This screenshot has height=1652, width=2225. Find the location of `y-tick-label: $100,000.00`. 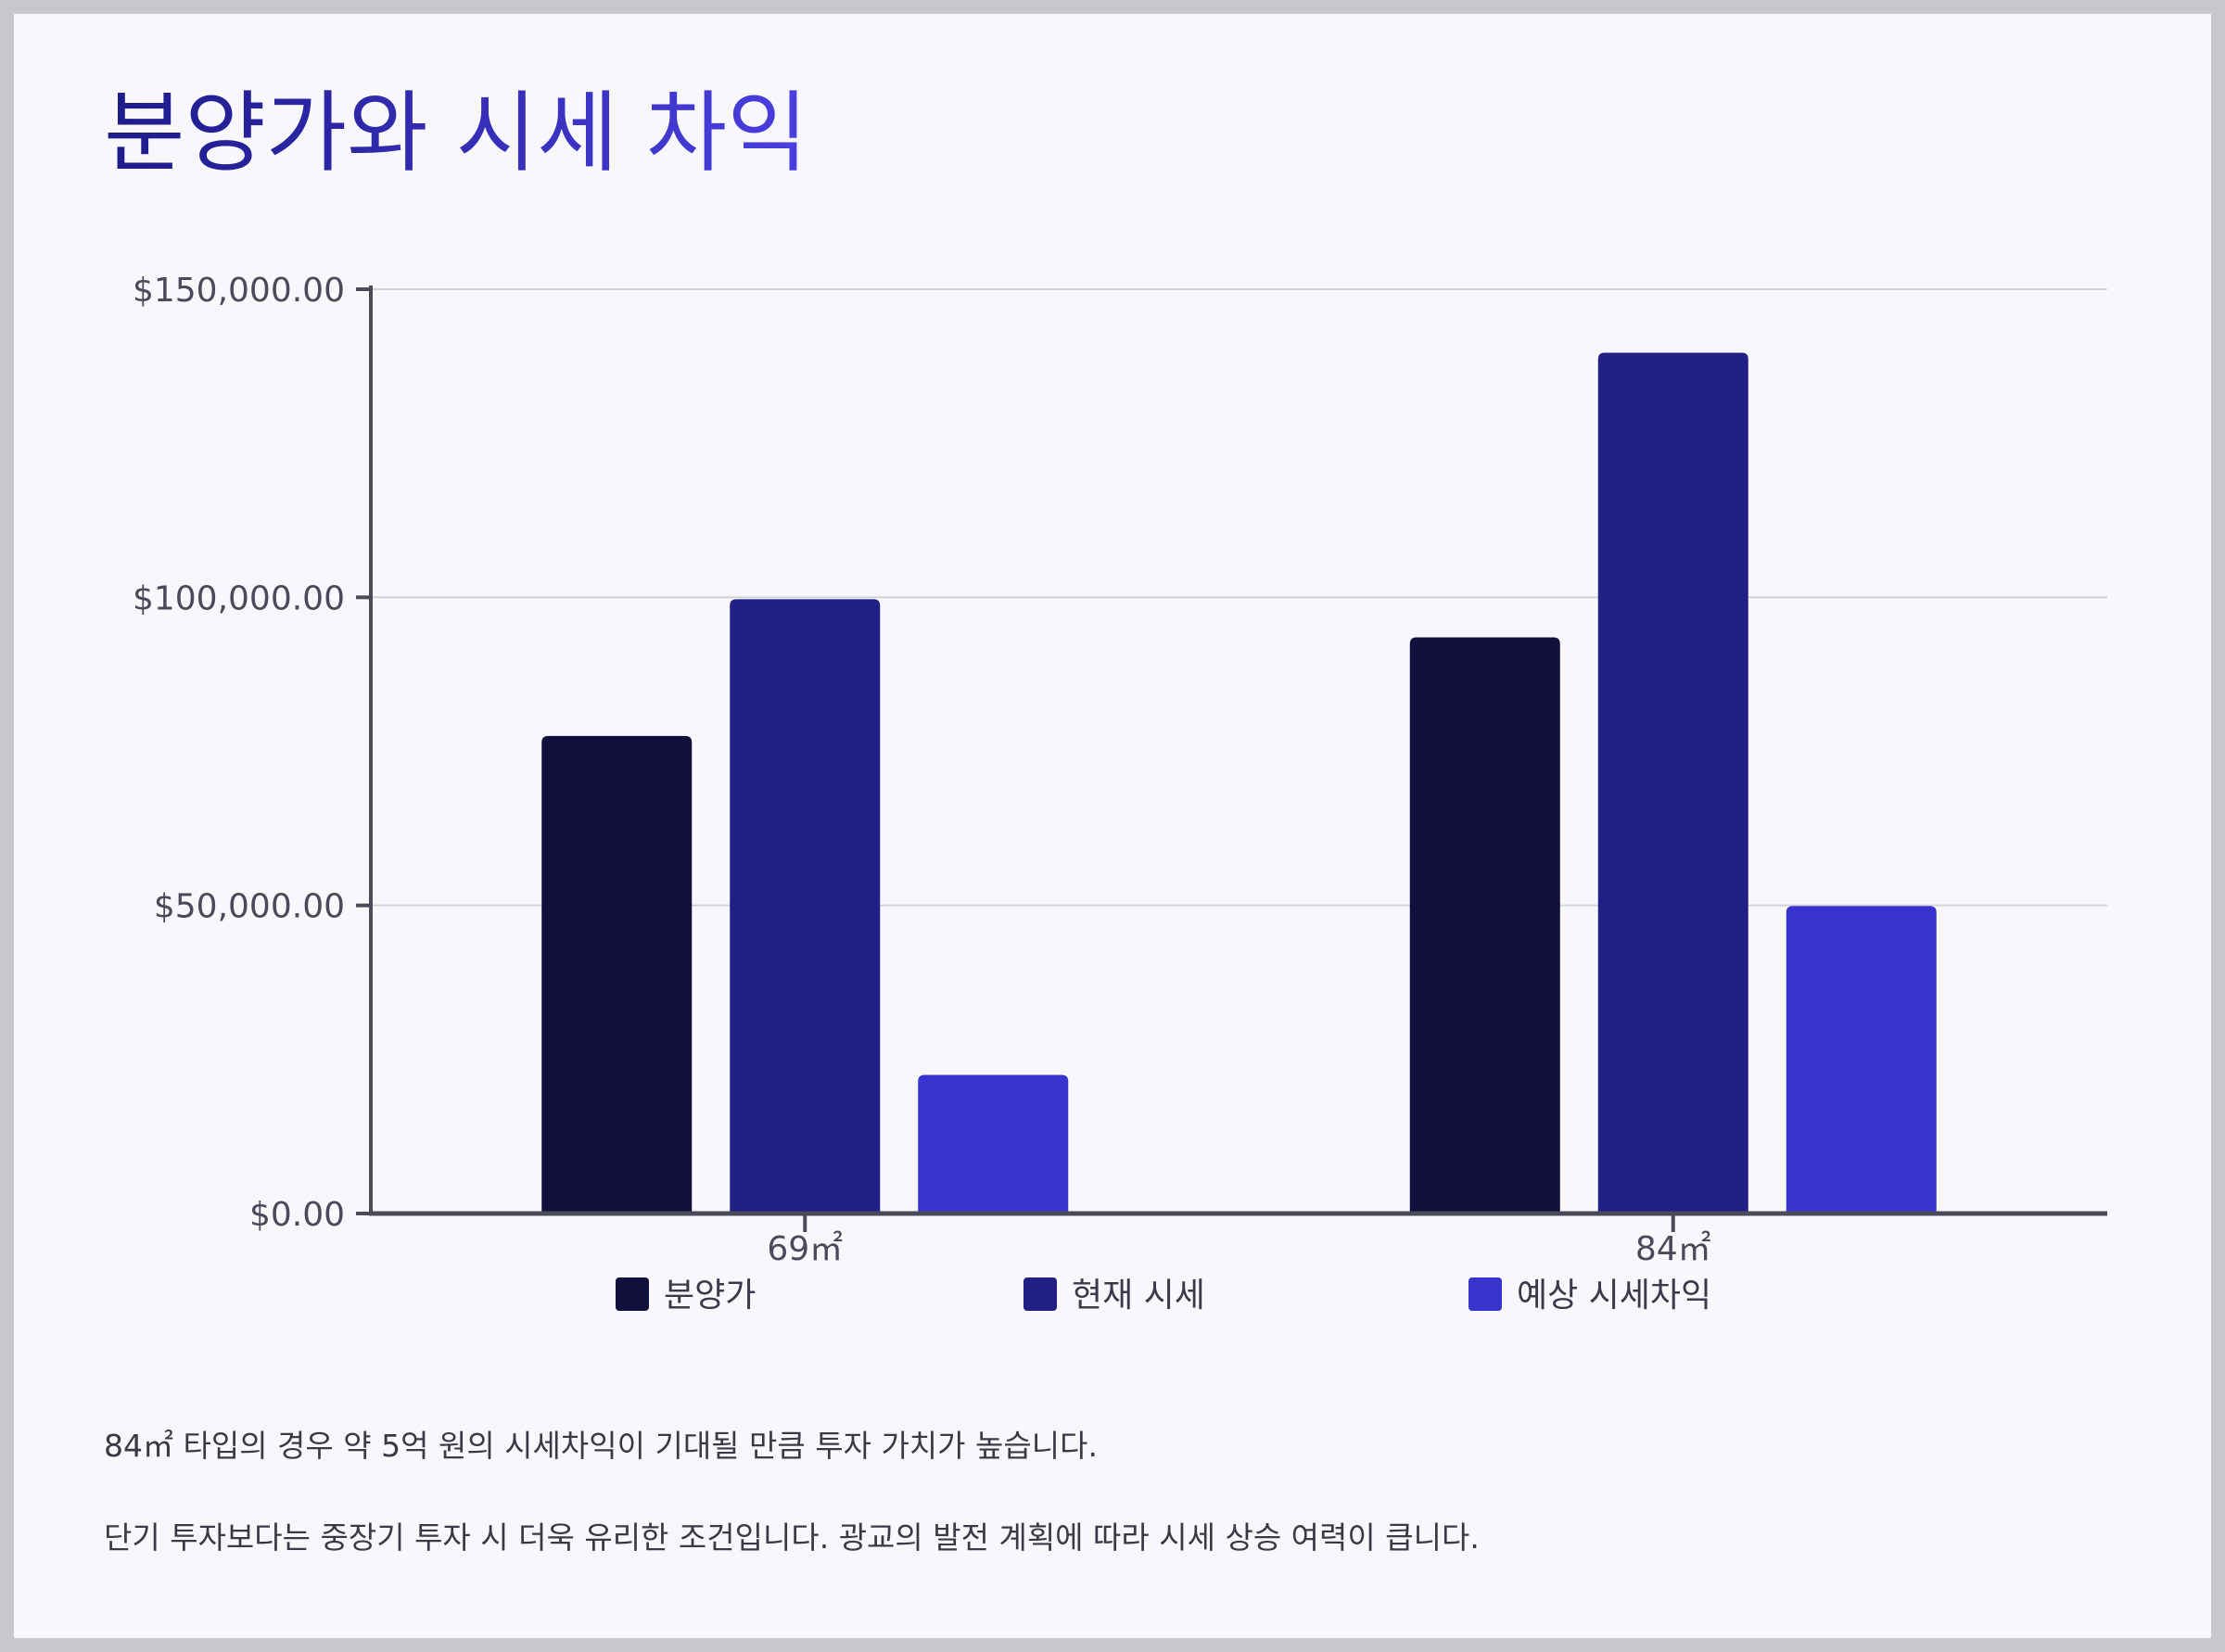

y-tick-label: $100,000.00 is located at coordinates (239, 598).